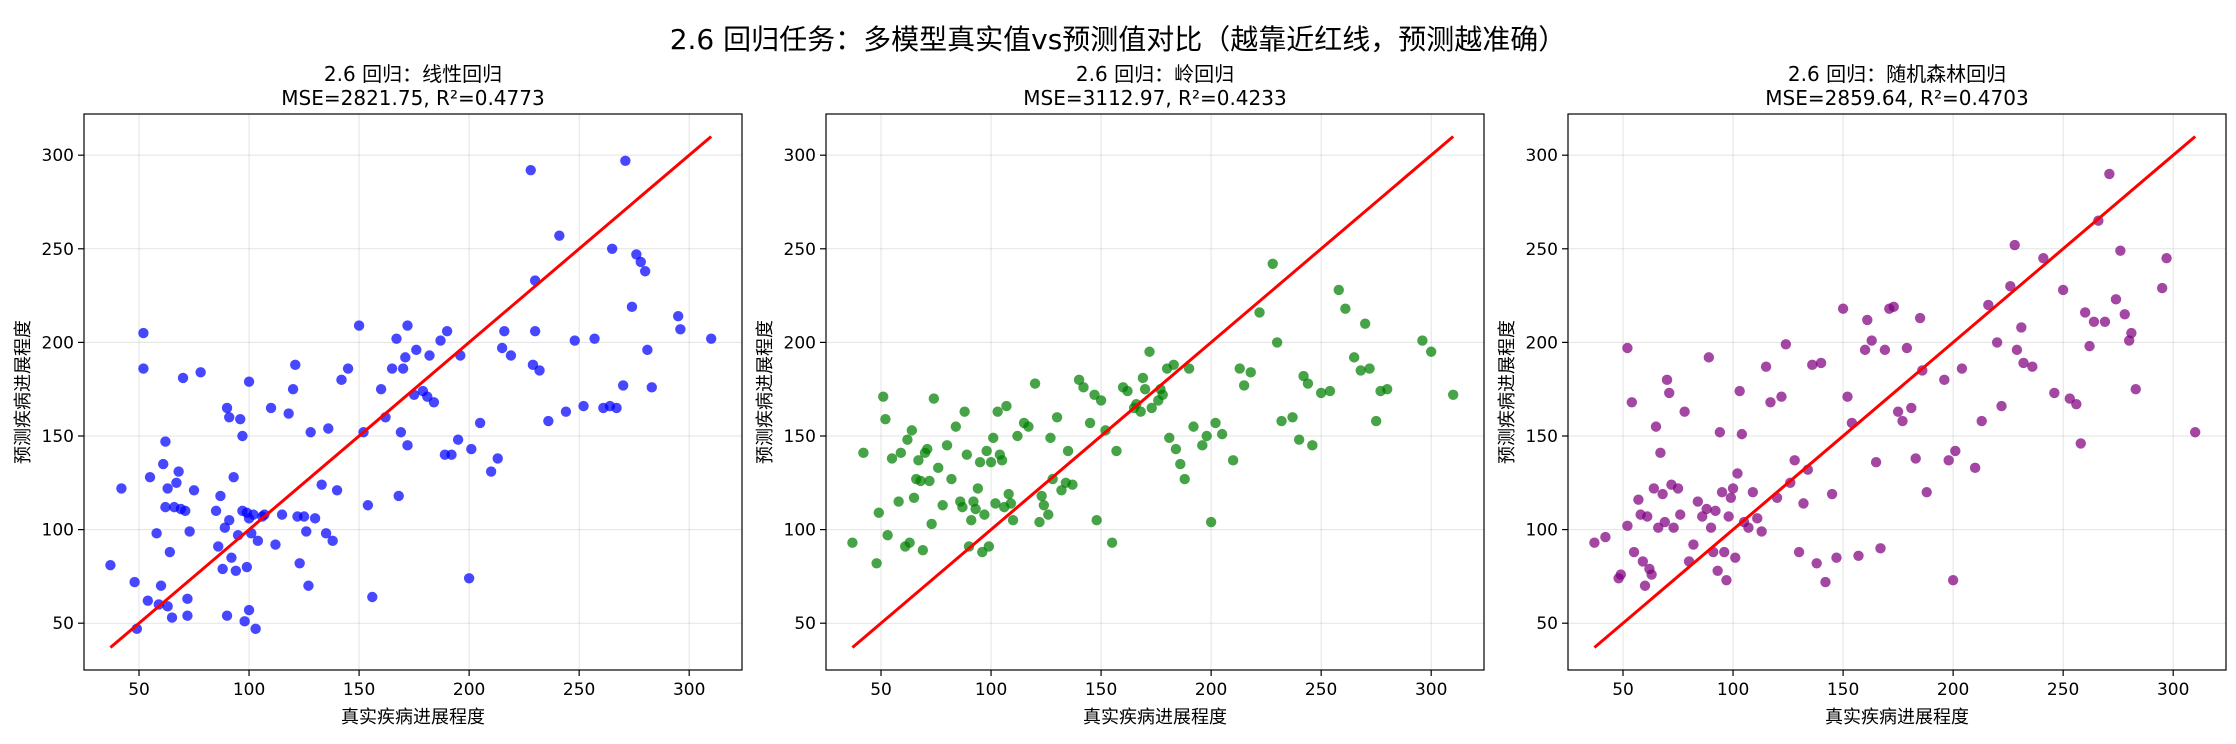  Describe the element at coordinates (1843, 690) in the screenshot. I see `x-tick-label: 150` at that location.